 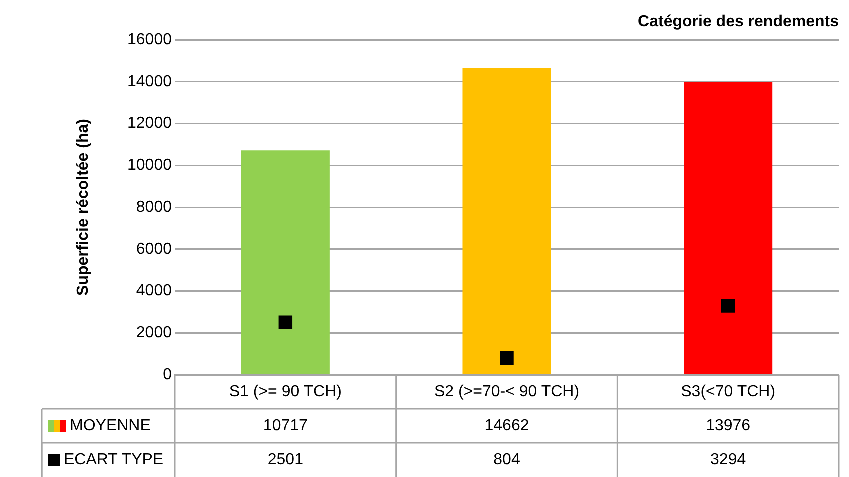 What do you see at coordinates (507, 459) in the screenshot?
I see `data-label: 804` at bounding box center [507, 459].